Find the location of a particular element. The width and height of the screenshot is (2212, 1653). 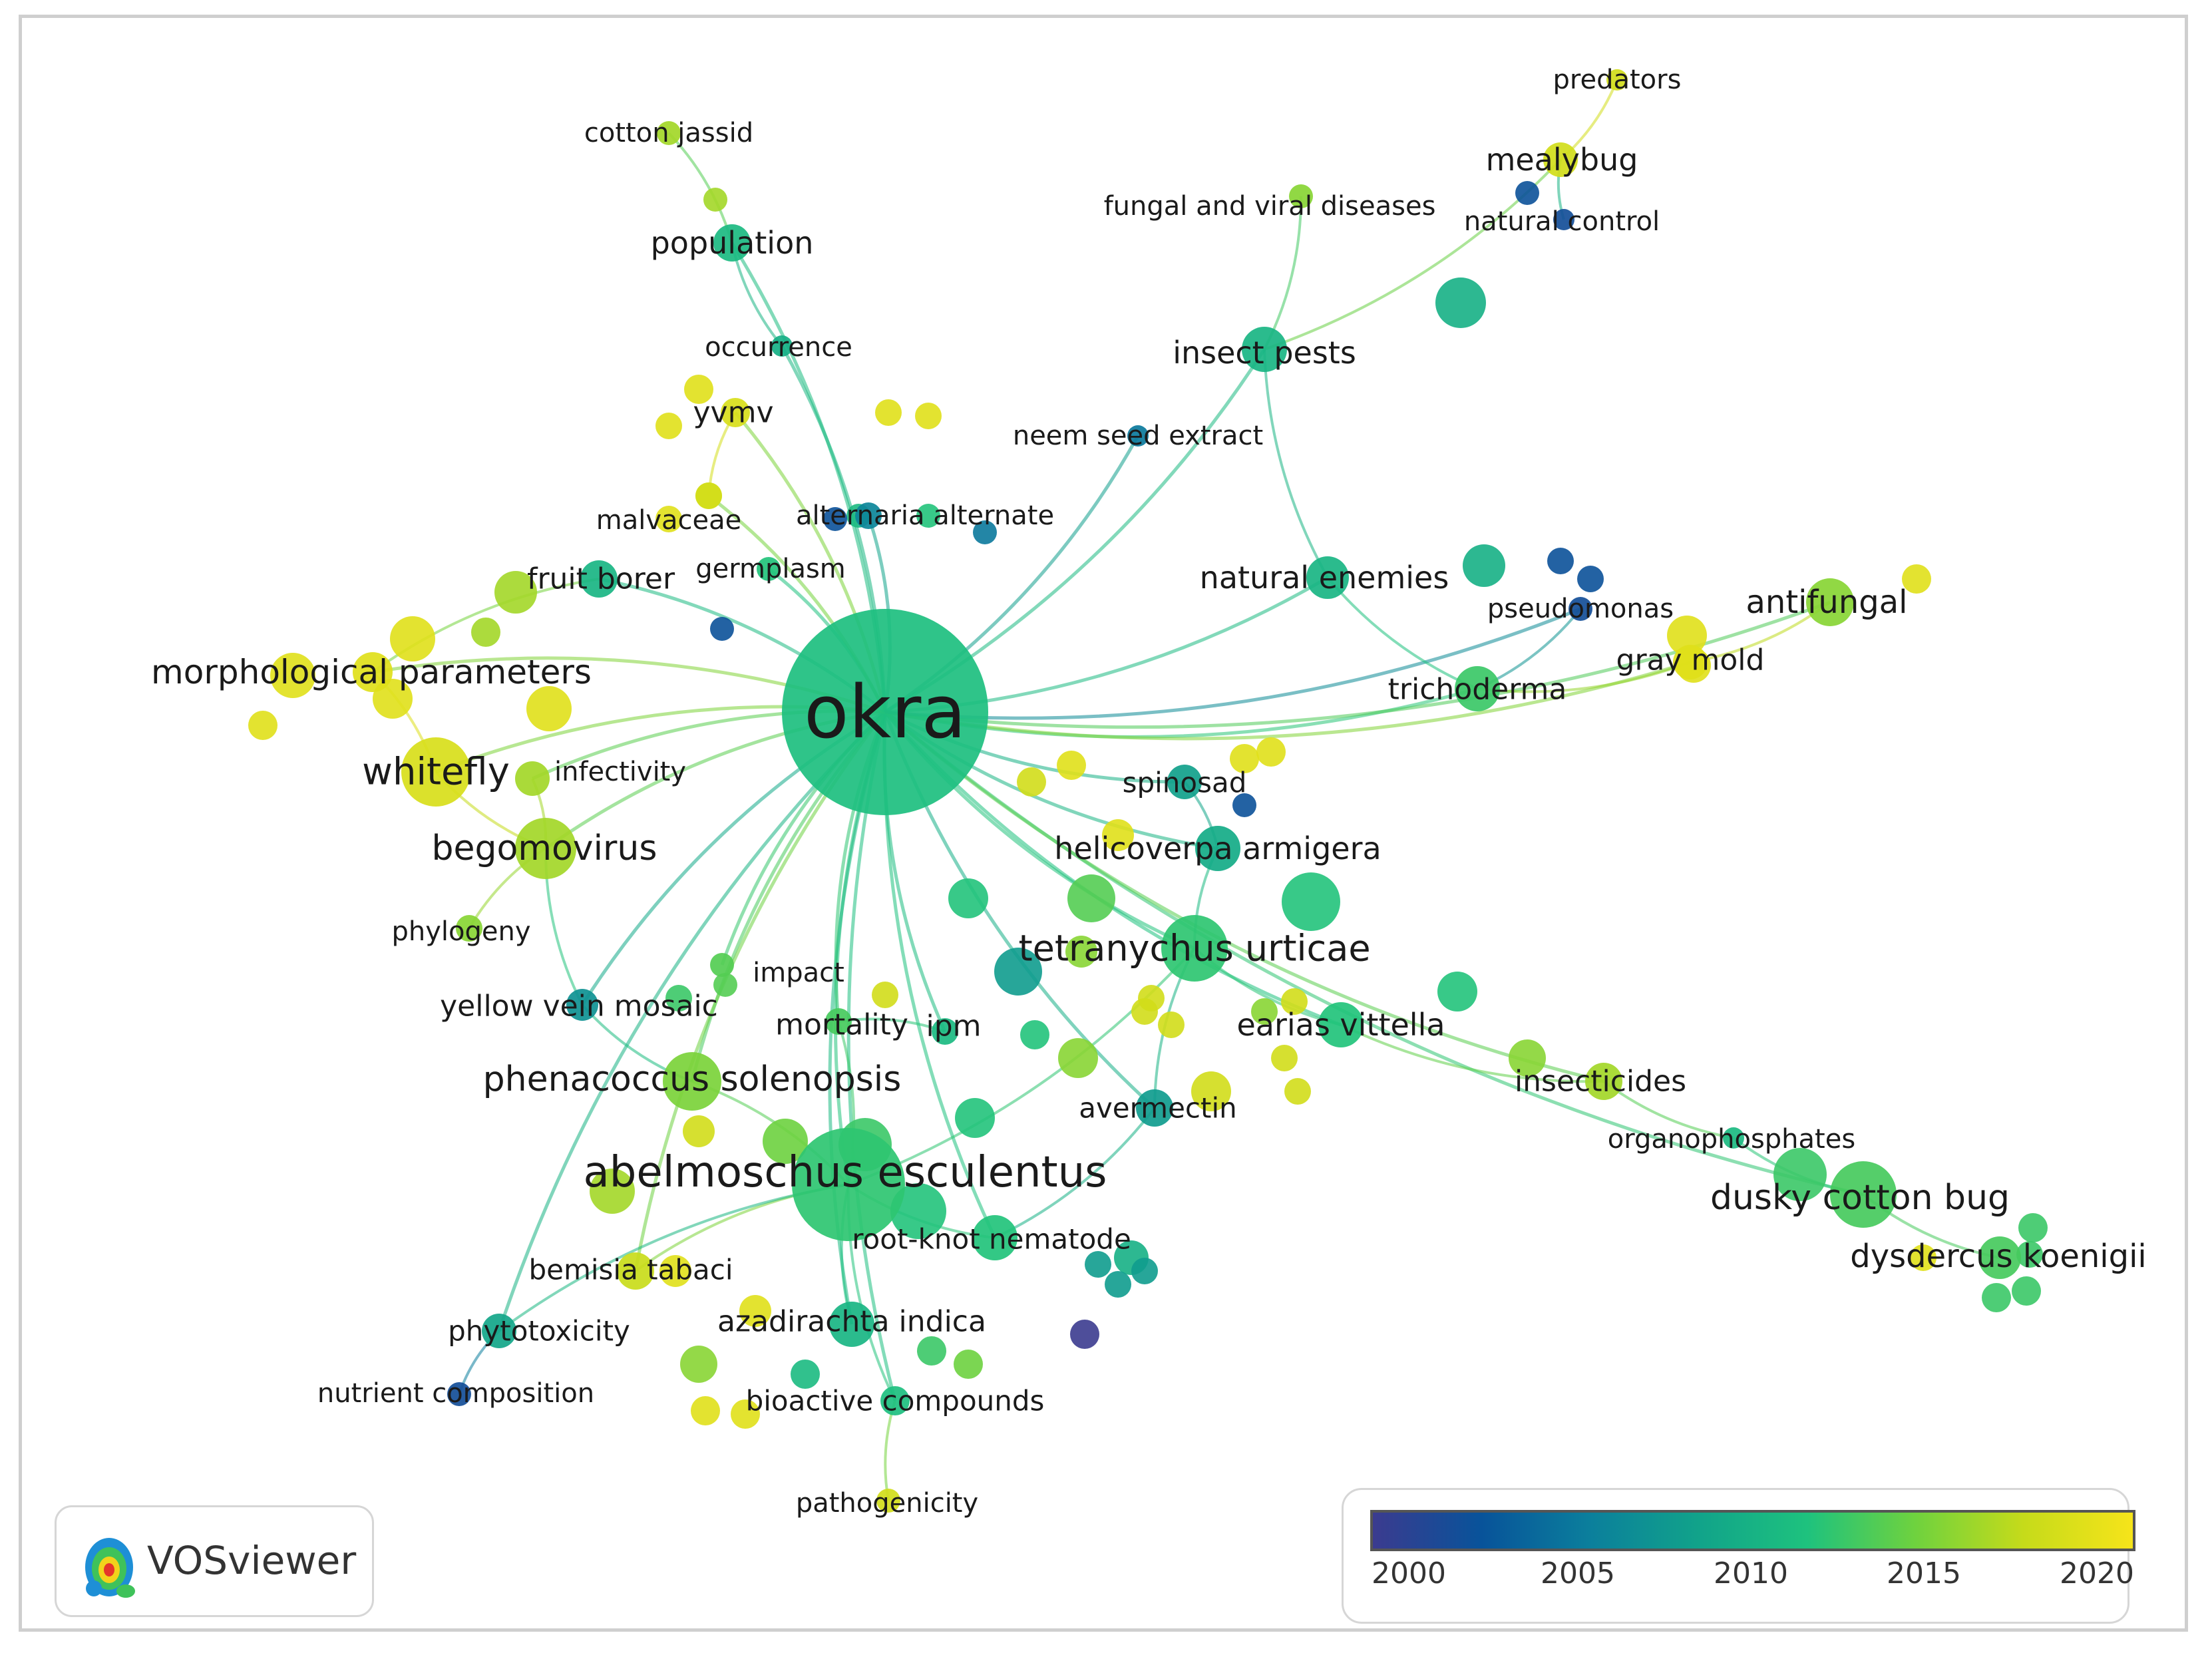

label-spinosad: spinosad is located at coordinates (1185, 783).